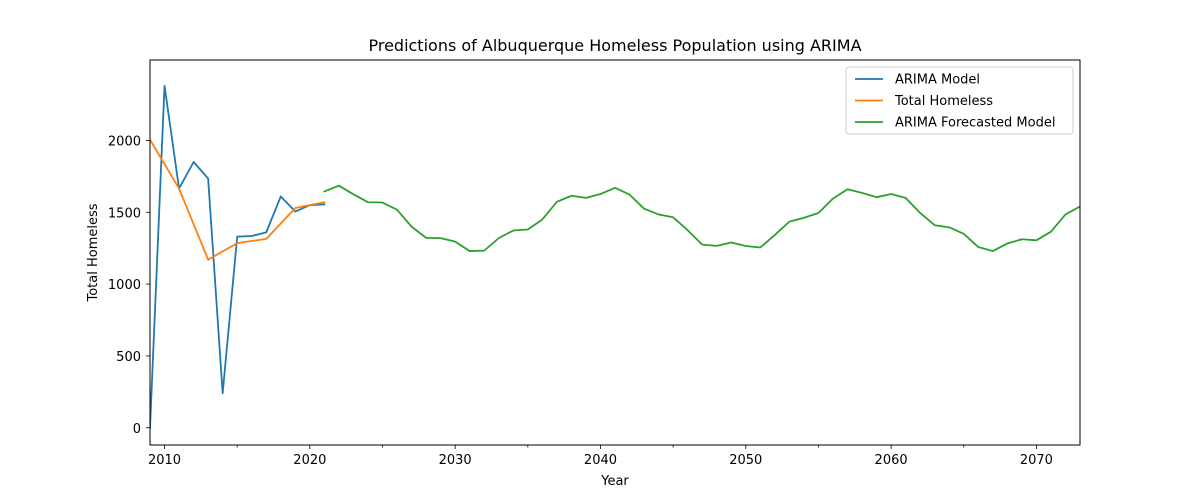  I want to click on x-axis: 2010 2020 2030 2040 2050 2060 2070, so click(600, 456).